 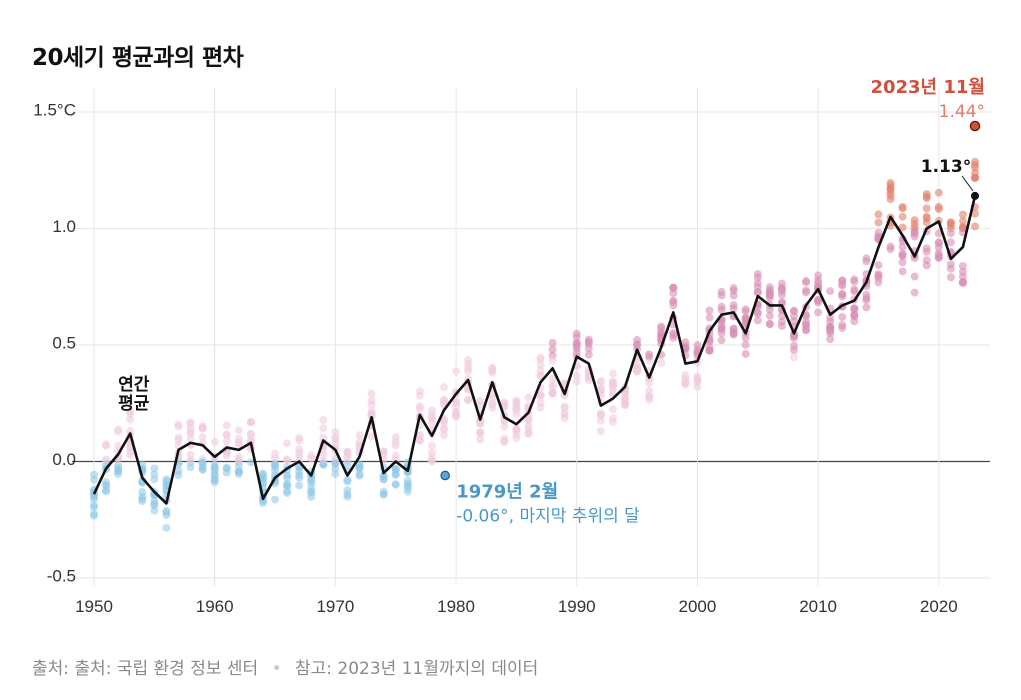 I want to click on data-note: 참고: 2023년 11월까지의 데이터, so click(x=417, y=669).